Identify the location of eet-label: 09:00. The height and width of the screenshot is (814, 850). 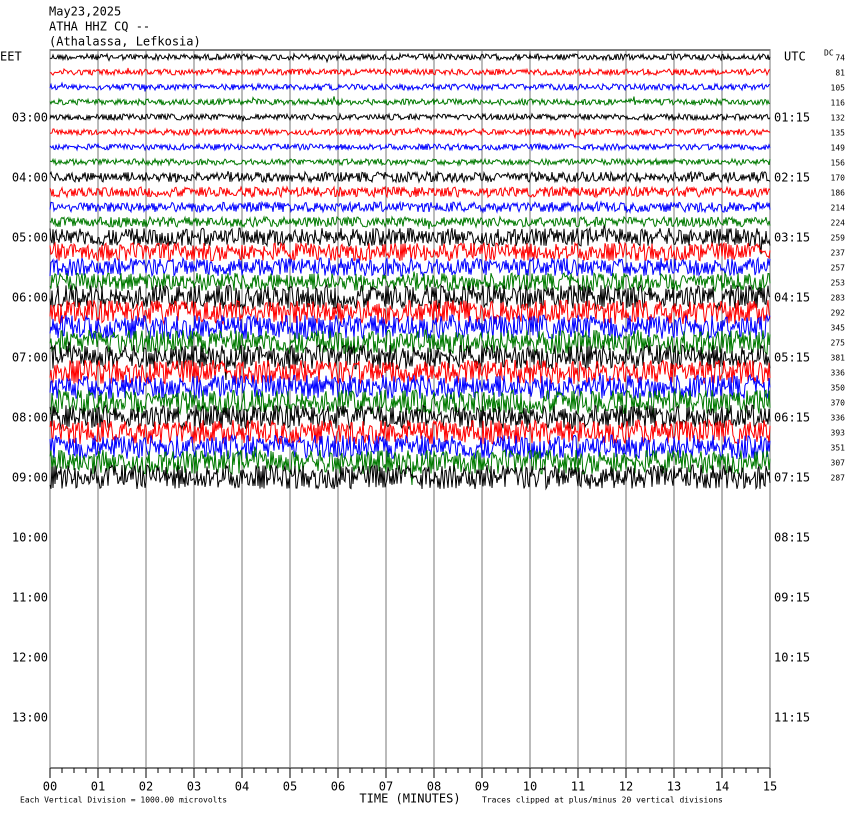
(30, 478).